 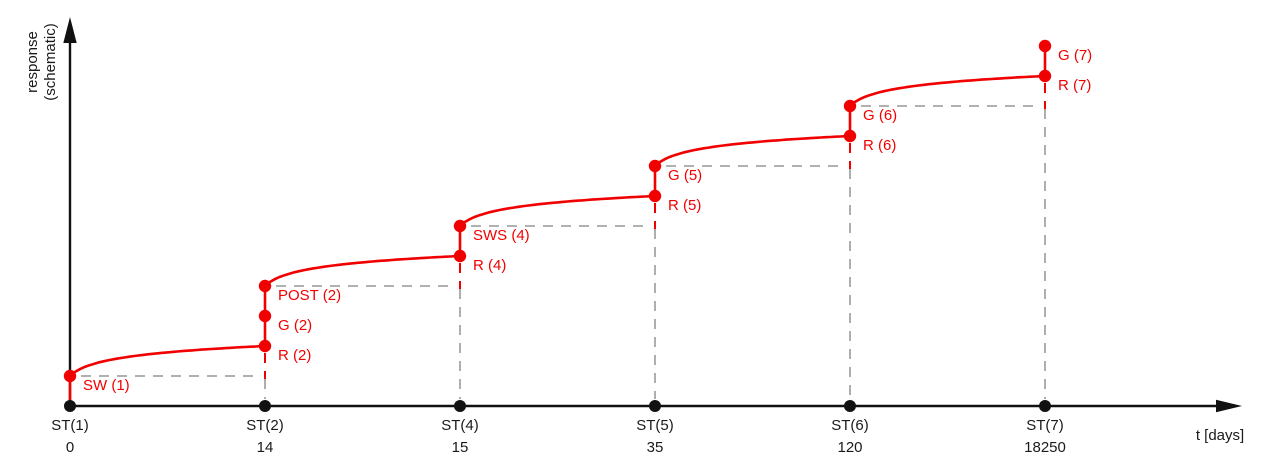 I want to click on event-point-label: R (6), so click(x=879, y=145).